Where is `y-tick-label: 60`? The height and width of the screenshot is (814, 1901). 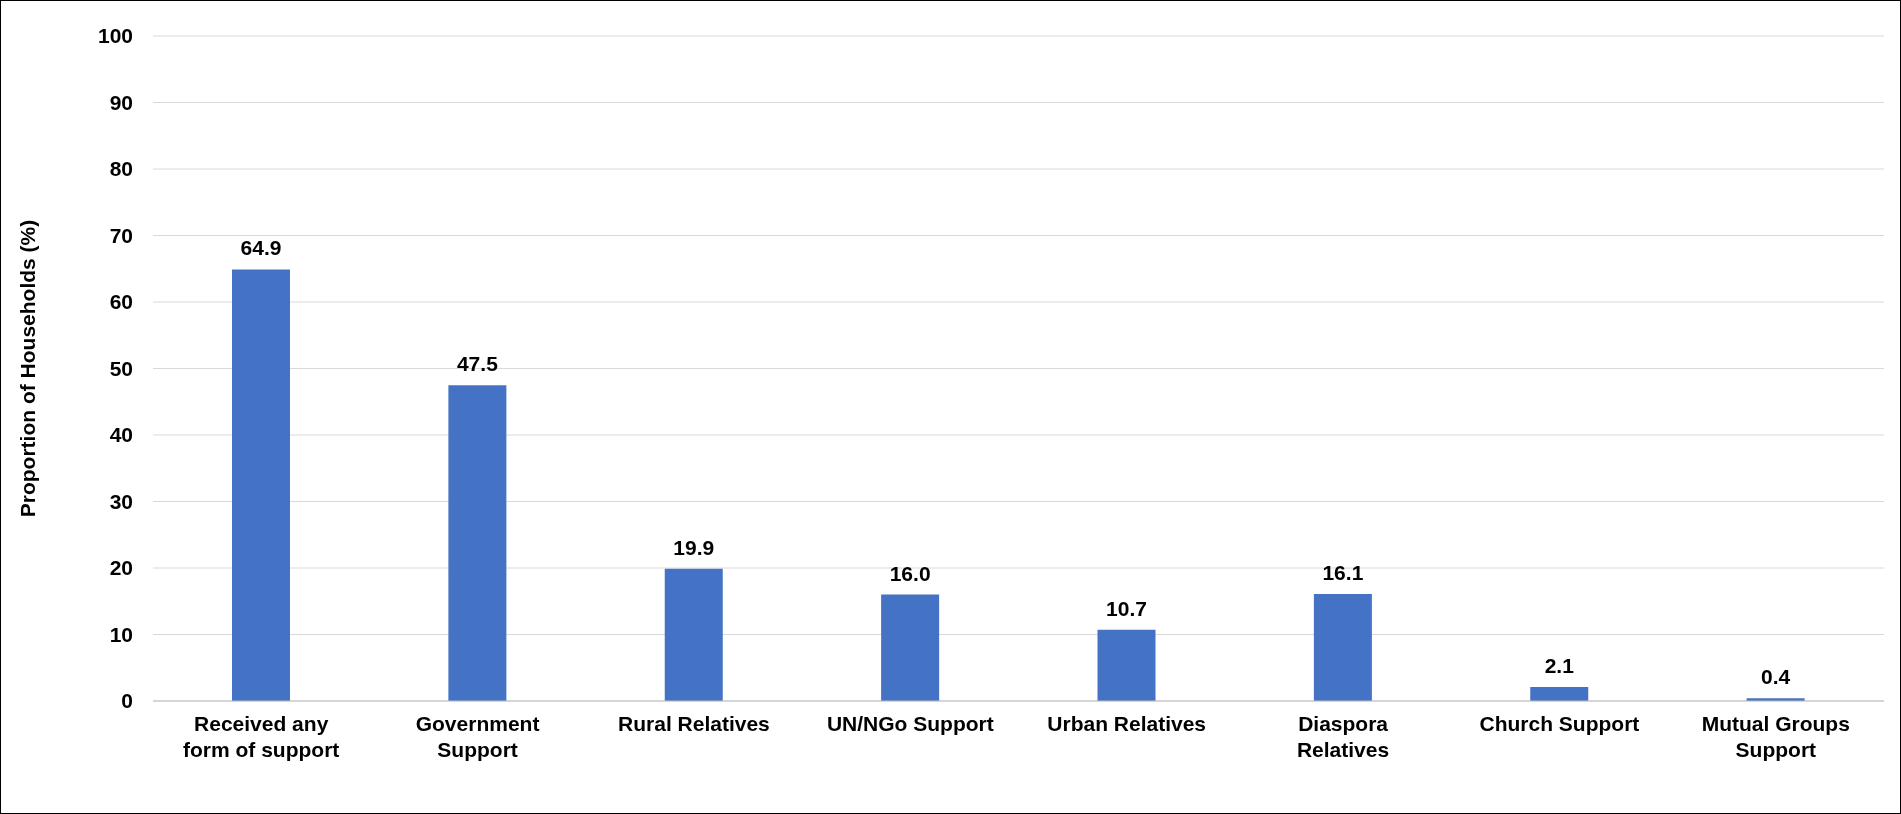
y-tick-label: 60 is located at coordinates (121, 302).